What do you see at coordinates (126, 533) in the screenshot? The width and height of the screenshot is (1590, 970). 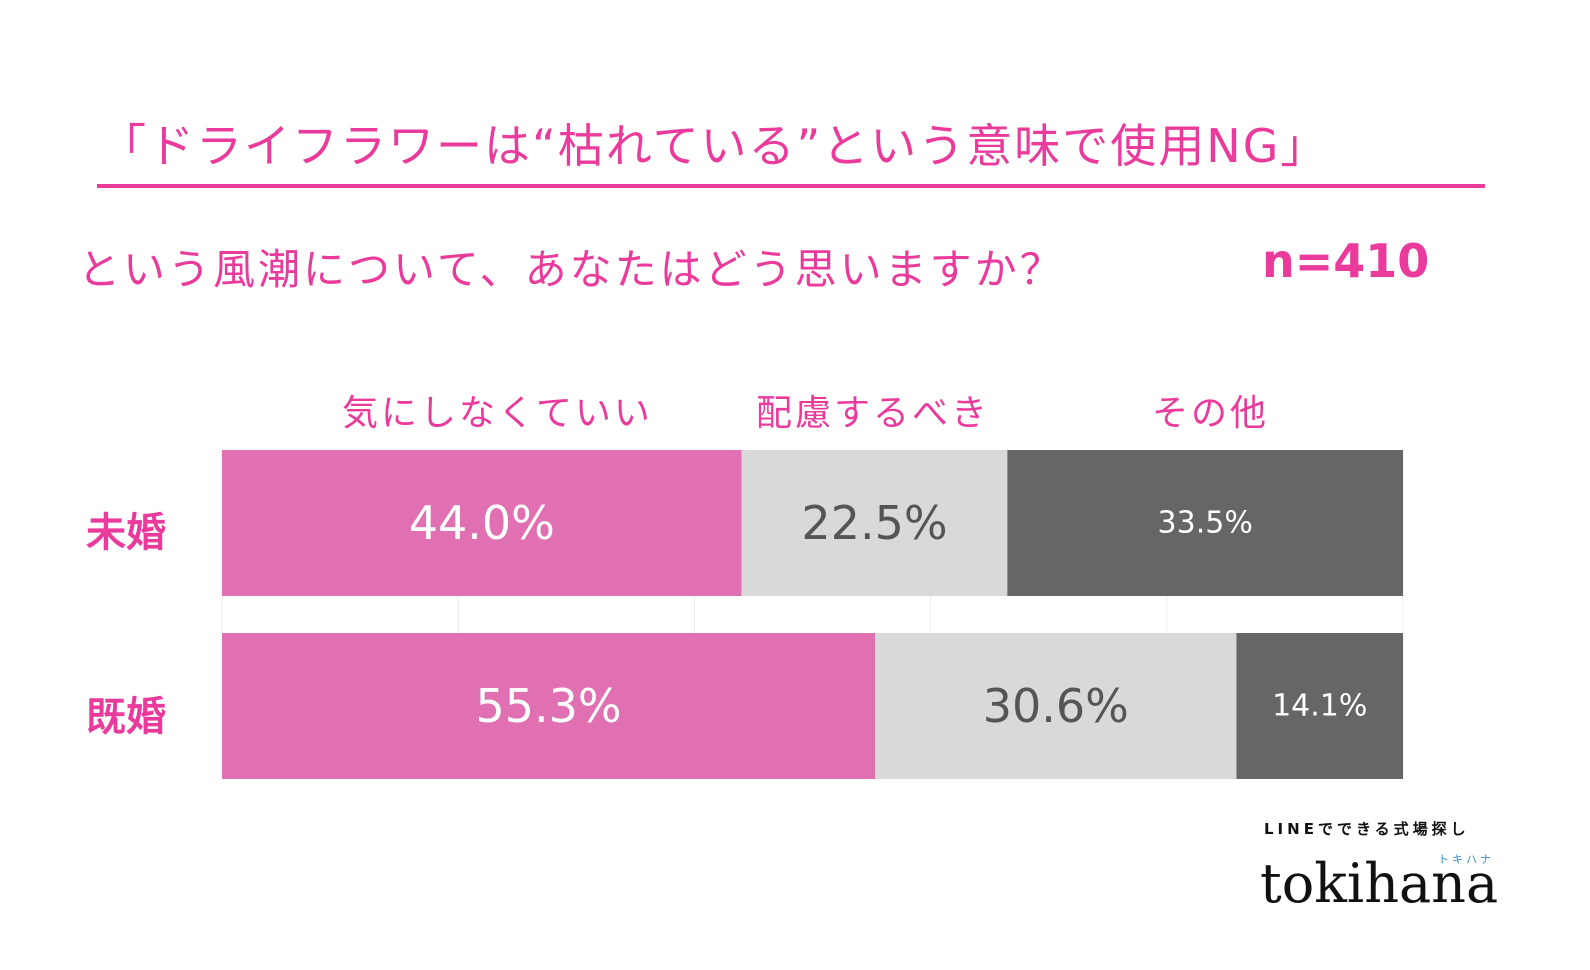 I see `row-label-unmarried: 未婚` at bounding box center [126, 533].